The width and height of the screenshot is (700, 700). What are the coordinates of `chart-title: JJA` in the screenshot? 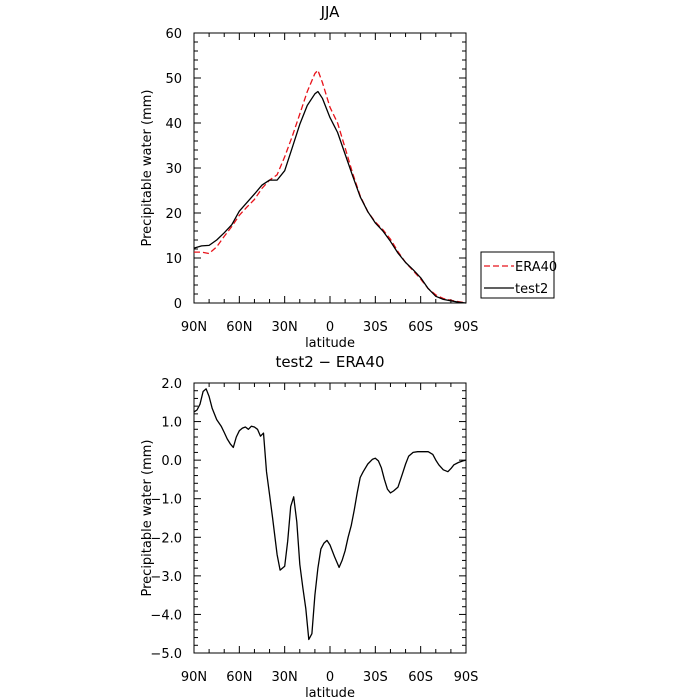 It's located at (330, 12).